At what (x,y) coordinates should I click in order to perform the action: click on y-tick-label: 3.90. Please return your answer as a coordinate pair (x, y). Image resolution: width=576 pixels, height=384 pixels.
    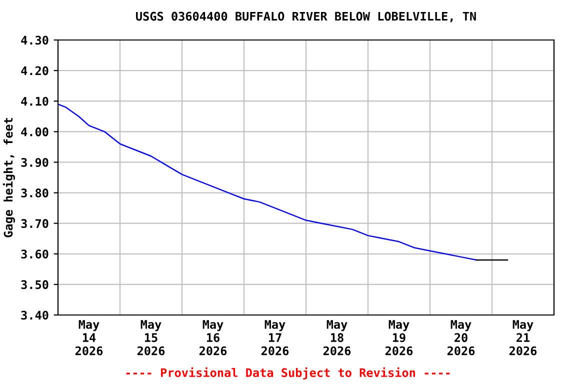
    Looking at the image, I should click on (34, 162).